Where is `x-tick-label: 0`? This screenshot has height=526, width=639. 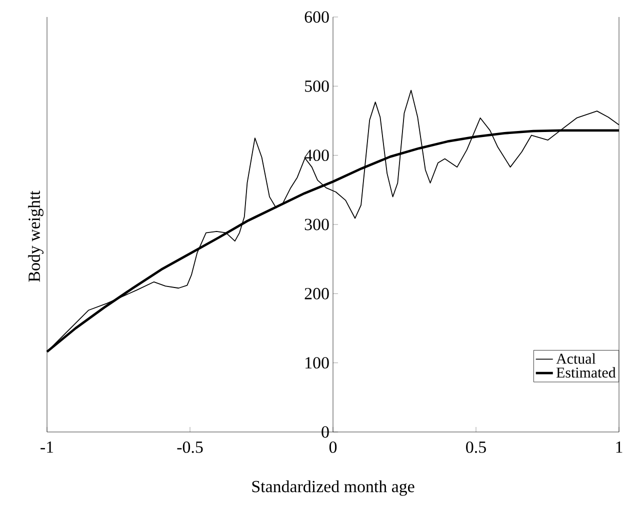 x-tick-label: 0 is located at coordinates (333, 447).